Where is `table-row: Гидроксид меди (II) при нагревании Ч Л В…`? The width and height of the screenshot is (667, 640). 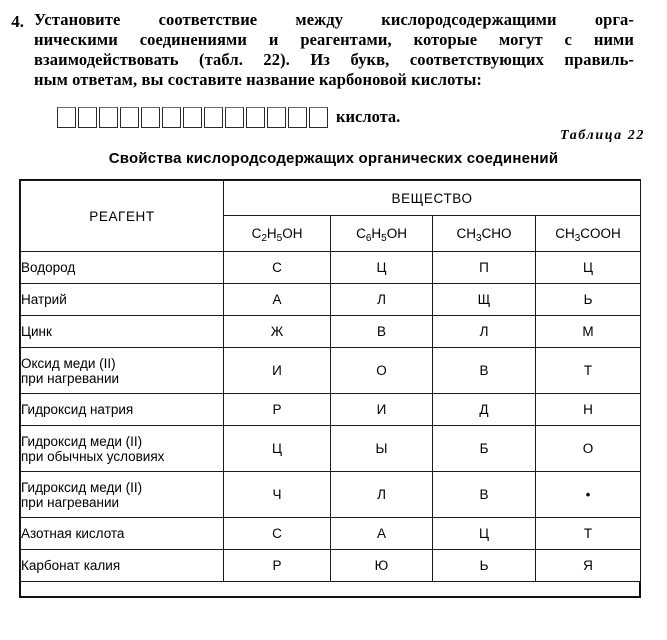
table-row: Гидроксид меди (II) при нагревании Ч Л В… is located at coordinates (331, 494).